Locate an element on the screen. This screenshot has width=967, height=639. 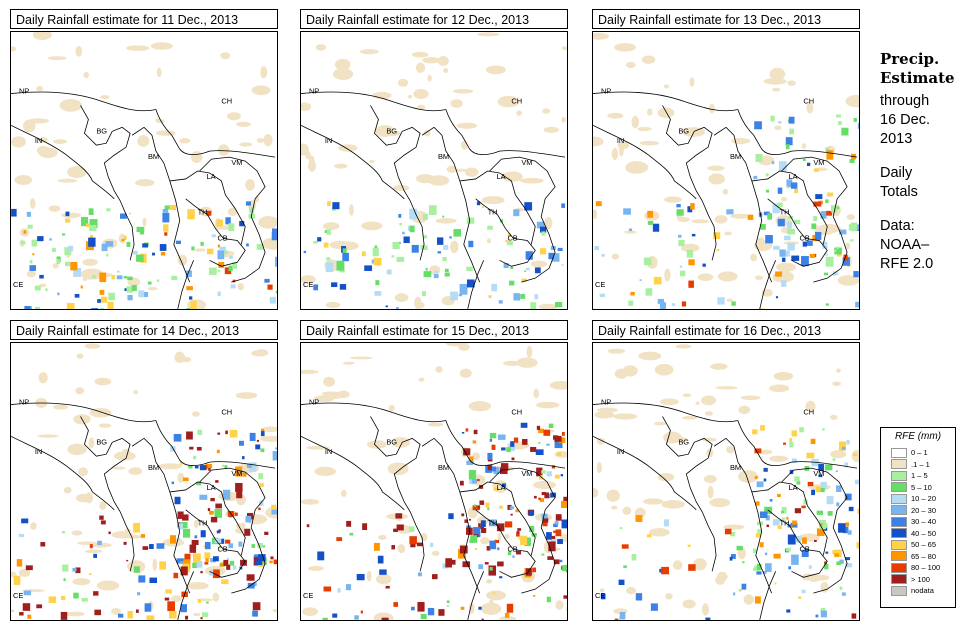
country-label-np: NP is located at coordinates (606, 402).